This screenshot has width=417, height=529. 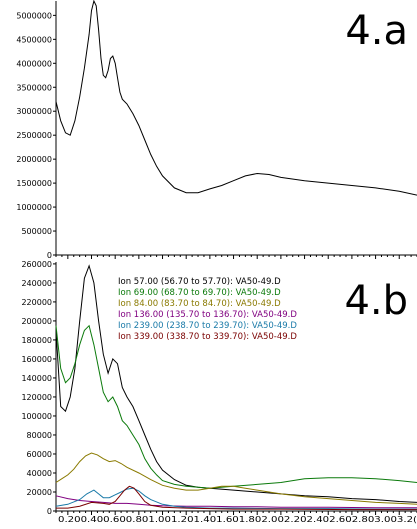 What do you see at coordinates (36, 321) in the screenshot?
I see `y-tick-label: 200000` at bounding box center [36, 321].